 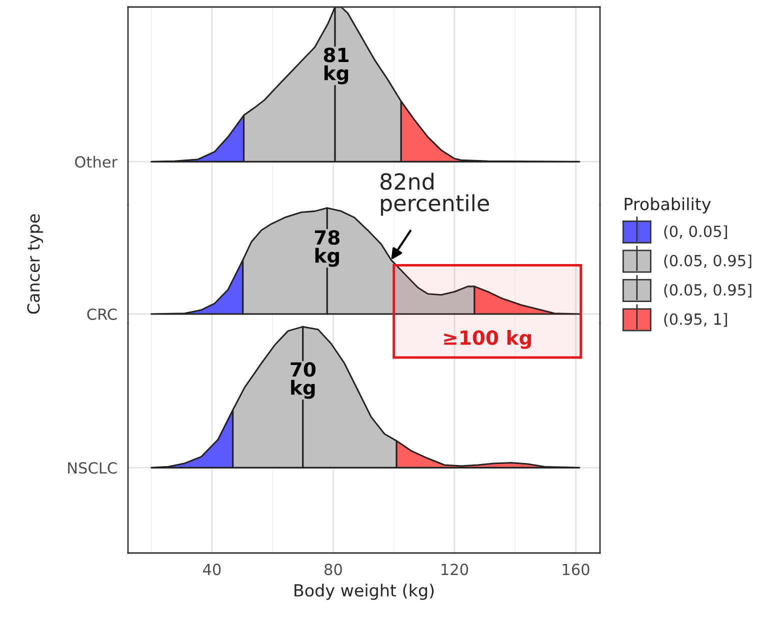 What do you see at coordinates (333, 570) in the screenshot?
I see `x-tick-label: 80` at bounding box center [333, 570].